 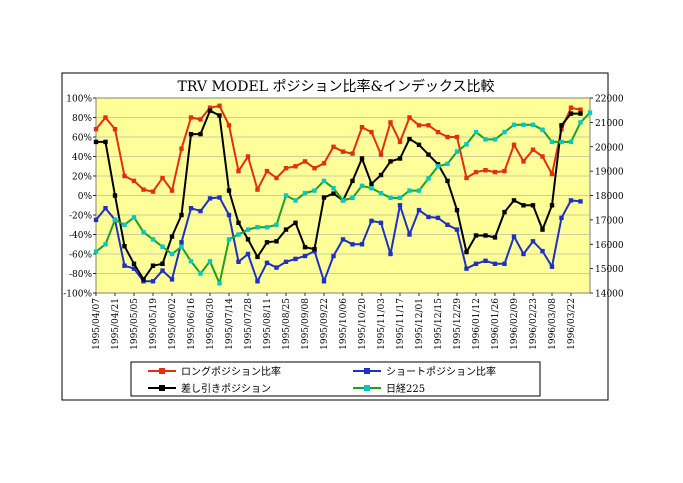 I want to click on legend-box, so click(x=335, y=379).